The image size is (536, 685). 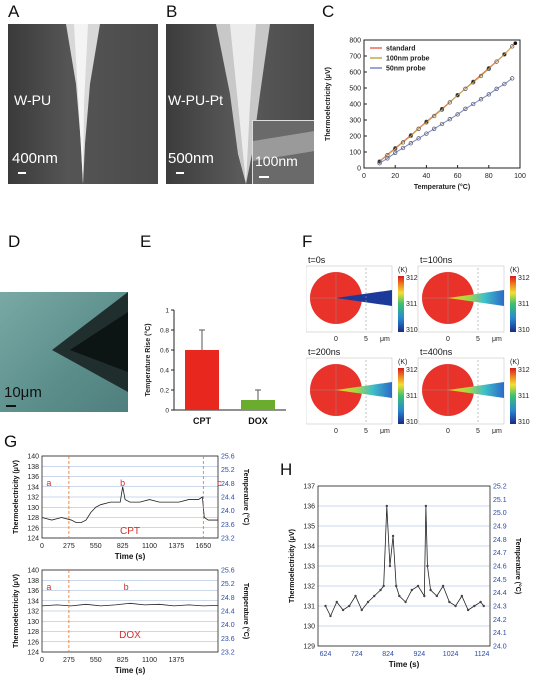 I want to click on colorbar-tick: 312, so click(x=412, y=278).